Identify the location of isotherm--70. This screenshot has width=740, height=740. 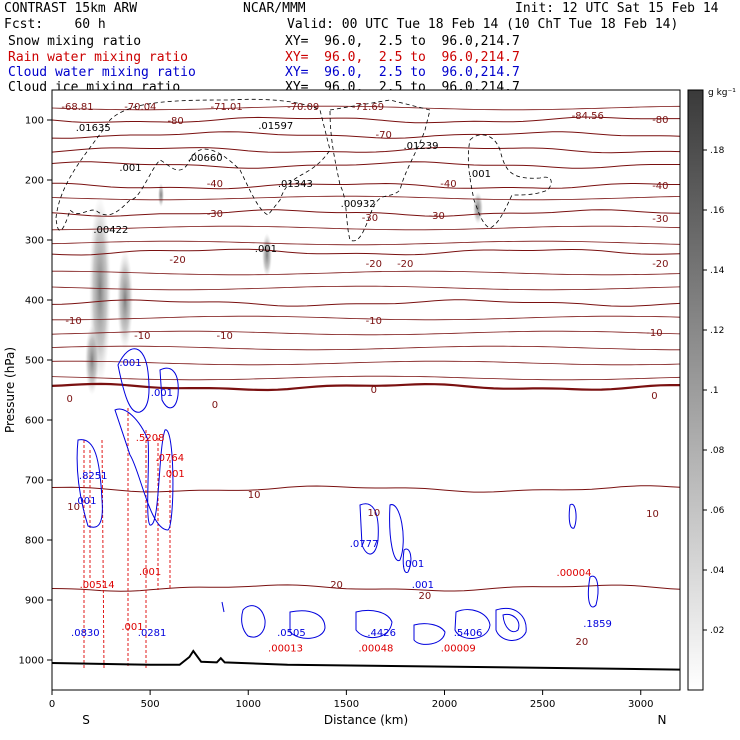
(366, 135).